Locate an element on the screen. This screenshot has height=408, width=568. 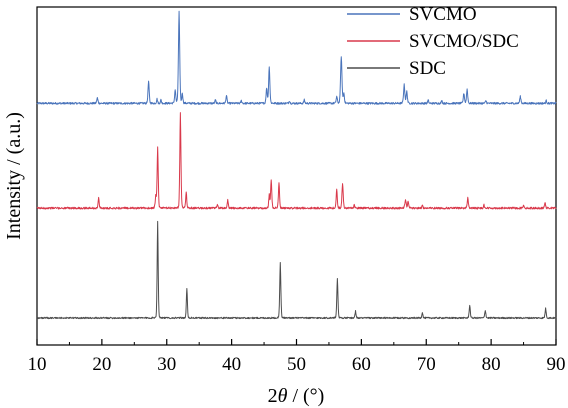
x-tick-label: 90 is located at coordinates (556, 364).